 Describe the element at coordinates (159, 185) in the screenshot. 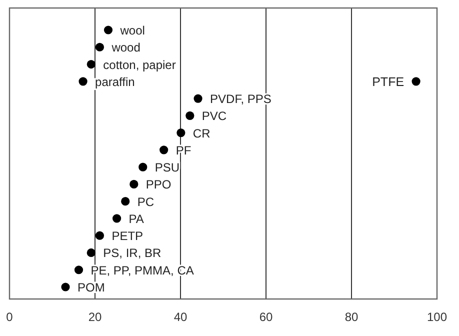

I see `y-tick-label: PPO` at that location.